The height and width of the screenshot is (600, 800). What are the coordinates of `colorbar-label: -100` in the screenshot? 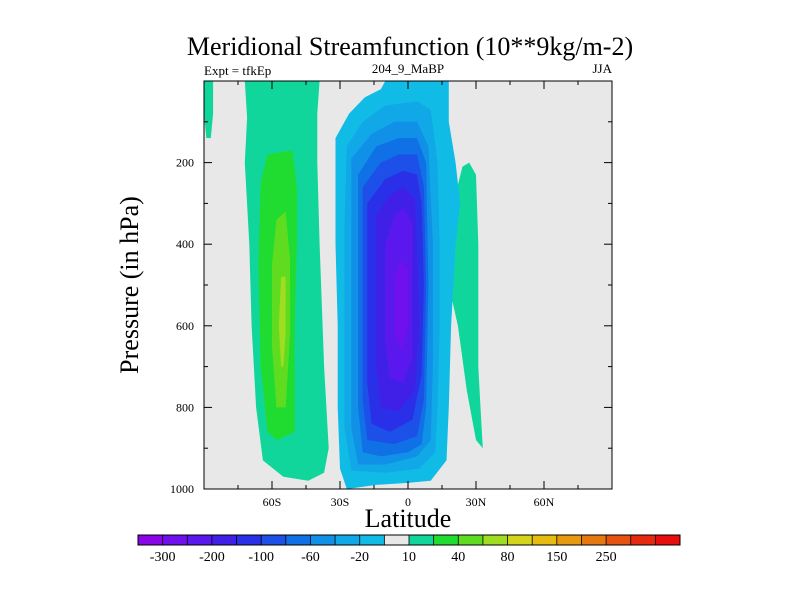 It's located at (261, 557).